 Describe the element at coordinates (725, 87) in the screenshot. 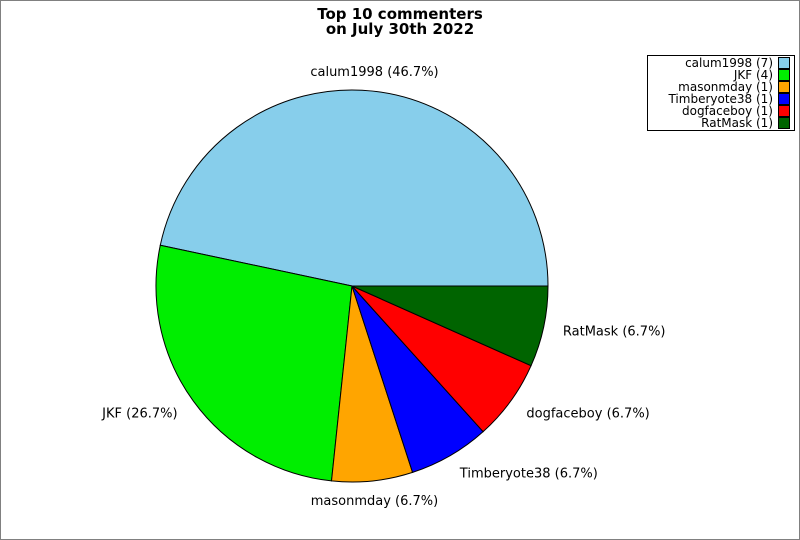

I see `legend-label: masonmday (1)` at that location.